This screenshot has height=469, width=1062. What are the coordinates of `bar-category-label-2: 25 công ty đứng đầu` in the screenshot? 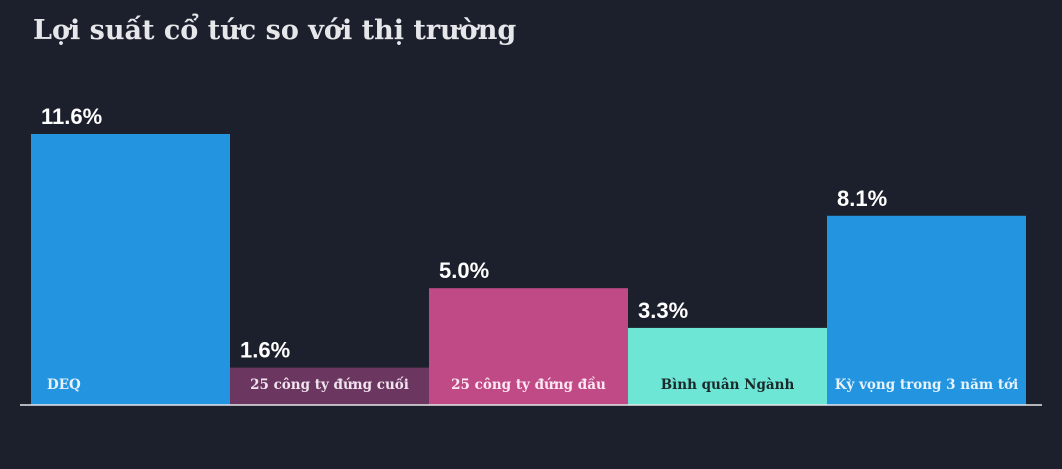 It's located at (528, 385).